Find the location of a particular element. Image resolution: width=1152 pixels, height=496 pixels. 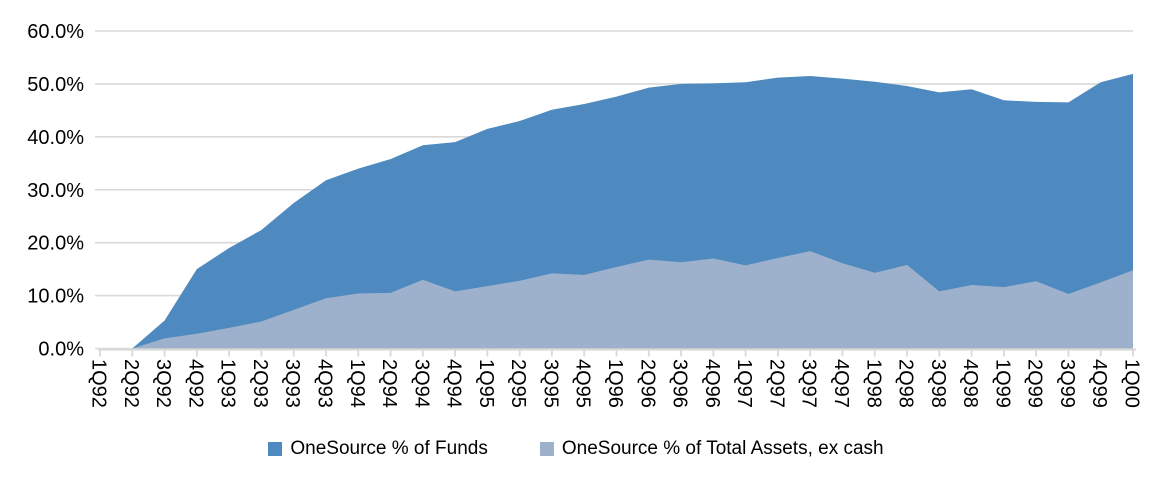

x-axis-label: 3Q93 is located at coordinates (292, 383).